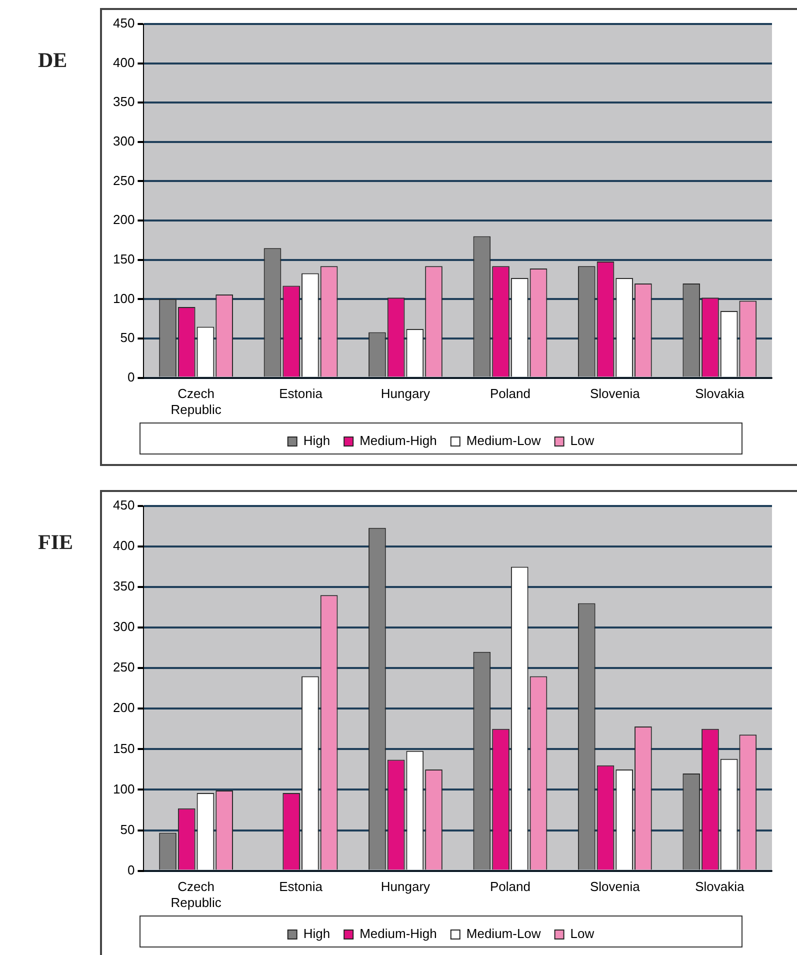 The width and height of the screenshot is (797, 955). What do you see at coordinates (56, 542) in the screenshot?
I see `text: FIE` at bounding box center [56, 542].